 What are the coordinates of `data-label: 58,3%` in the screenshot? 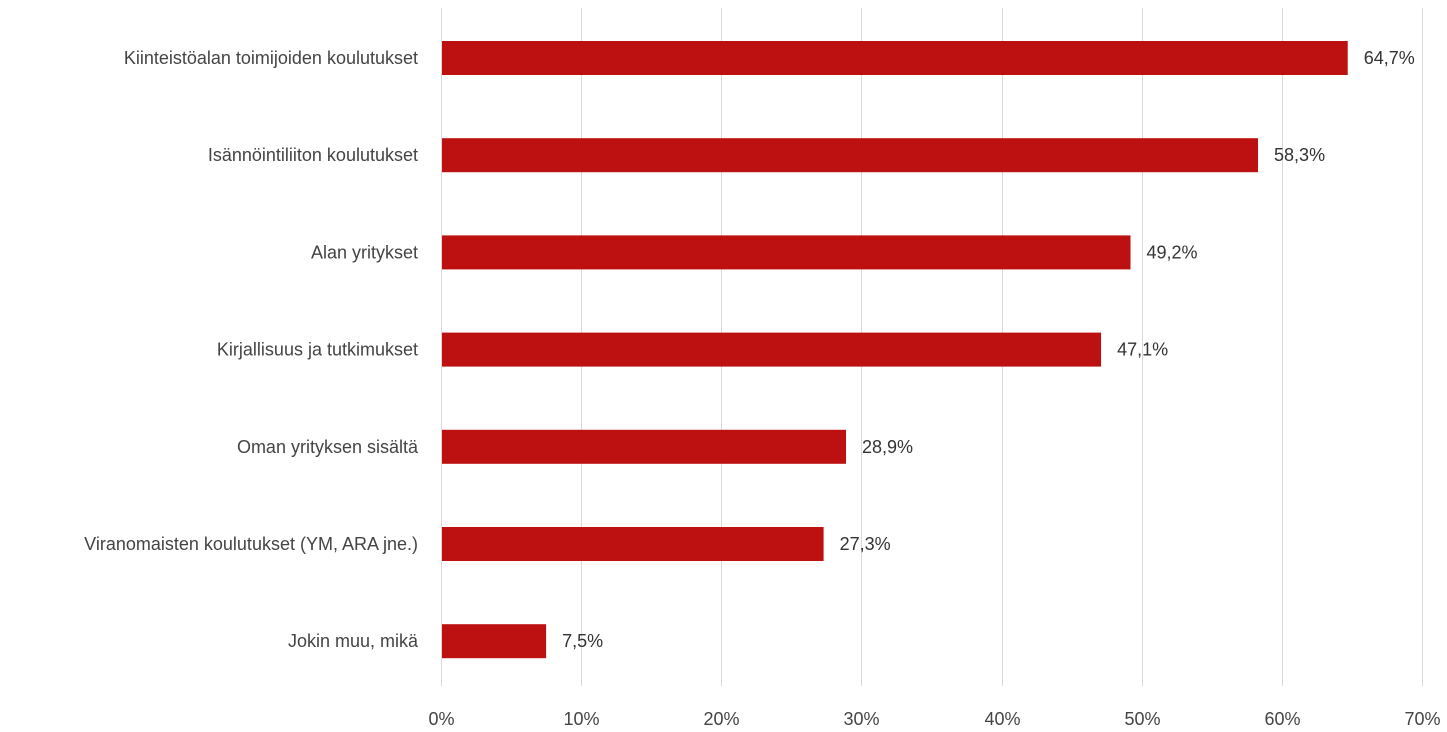 It's located at (1299, 155).